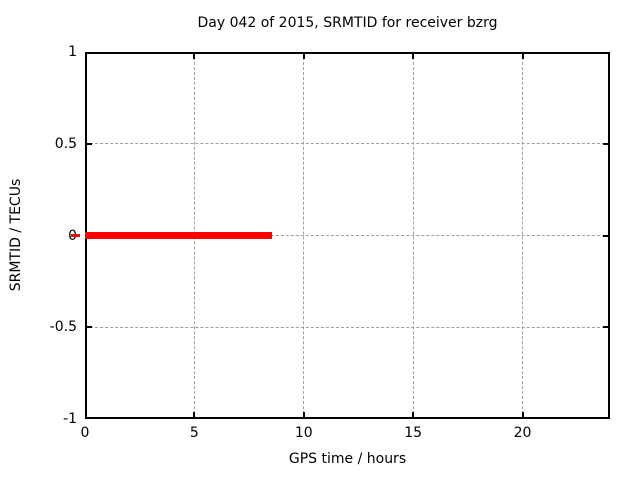 The image size is (640, 480). I want to click on y-tick-label-0.5: 0.5, so click(65, 143).